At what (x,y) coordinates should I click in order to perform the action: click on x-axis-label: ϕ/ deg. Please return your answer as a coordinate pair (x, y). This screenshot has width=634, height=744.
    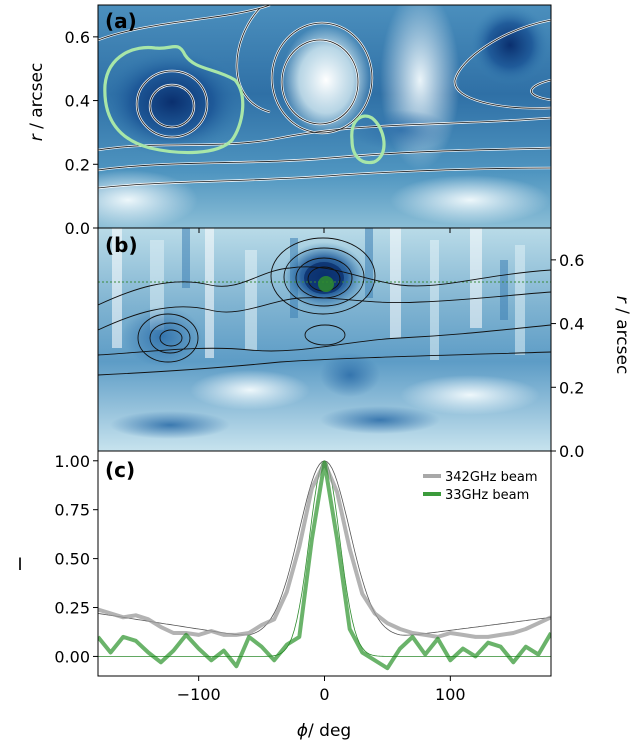
    Looking at the image, I should click on (324, 731).